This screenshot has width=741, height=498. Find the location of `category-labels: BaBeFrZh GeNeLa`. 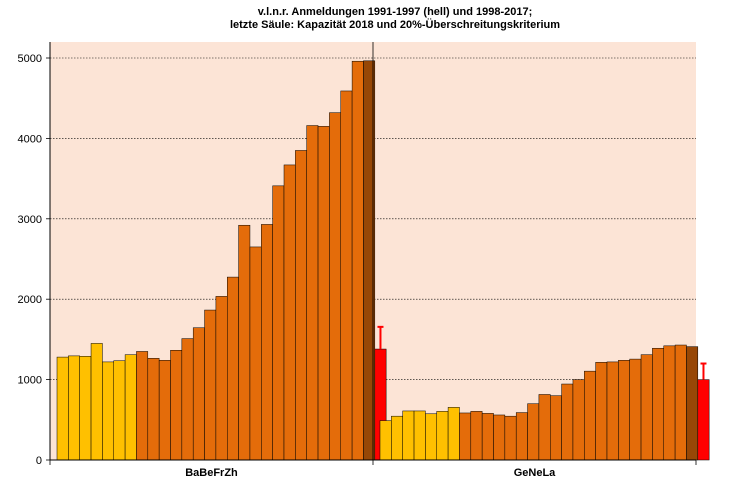

category-labels: BaBeFrZh GeNeLa is located at coordinates (370, 473).